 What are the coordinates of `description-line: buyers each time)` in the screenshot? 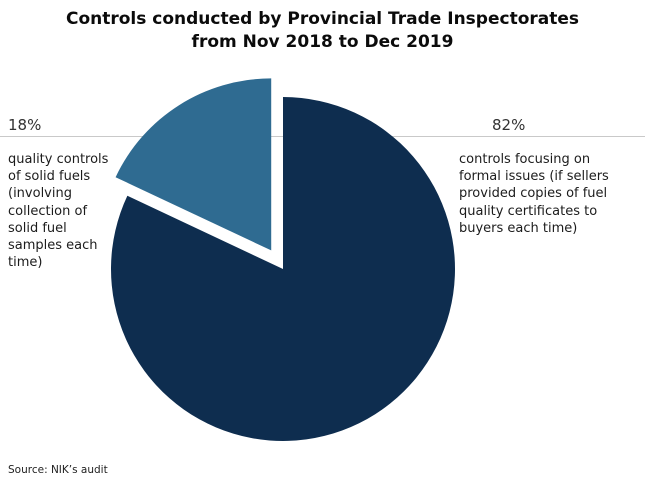 It's located at (518, 228).